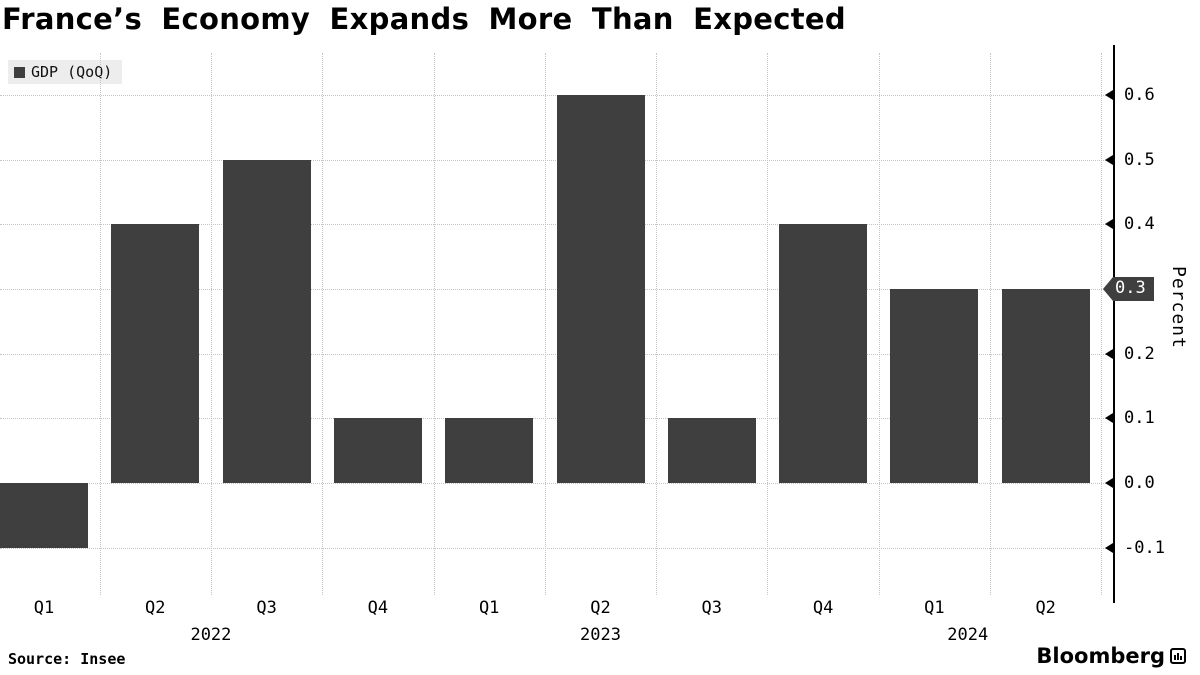 The height and width of the screenshot is (675, 1200). Describe the element at coordinates (1139, 418) in the screenshot. I see `y-tick-label: 0.1` at that location.